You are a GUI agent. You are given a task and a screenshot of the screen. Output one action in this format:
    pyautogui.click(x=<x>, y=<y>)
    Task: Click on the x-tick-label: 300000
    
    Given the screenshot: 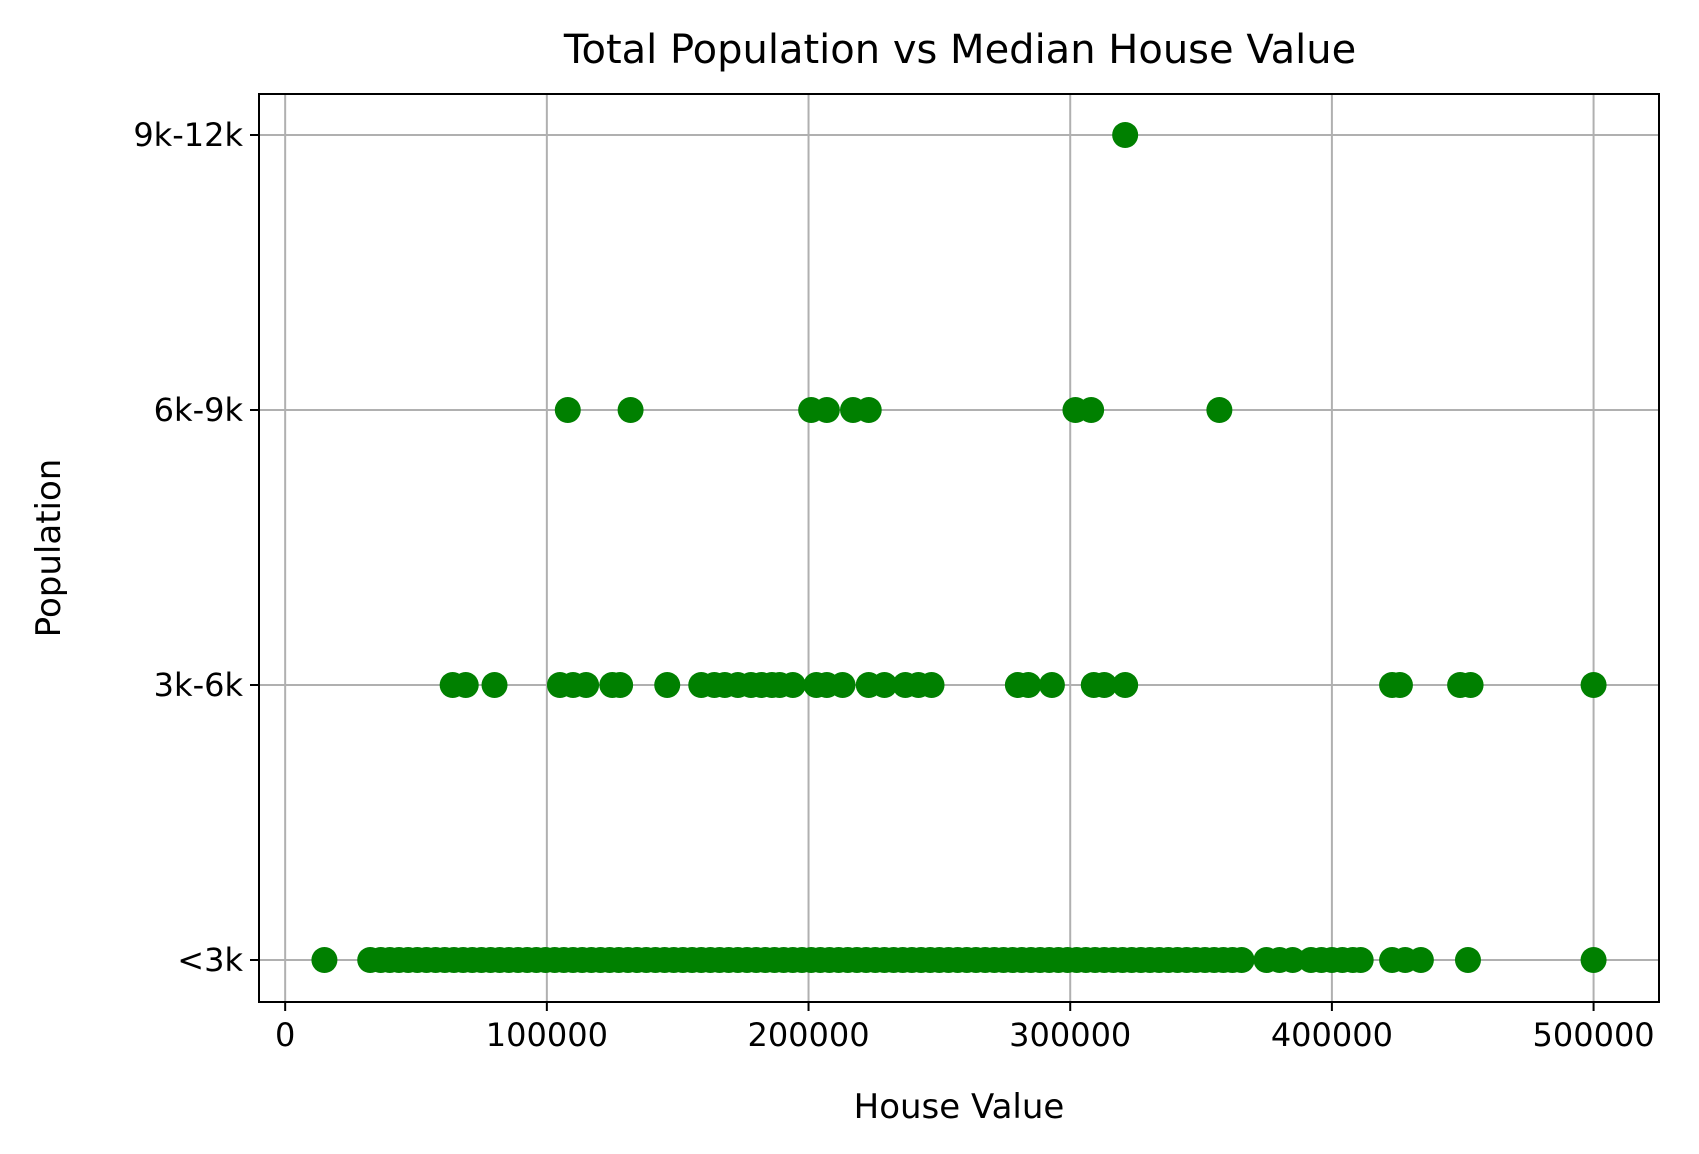 What is the action you would take?
    pyautogui.click(x=1070, y=1035)
    